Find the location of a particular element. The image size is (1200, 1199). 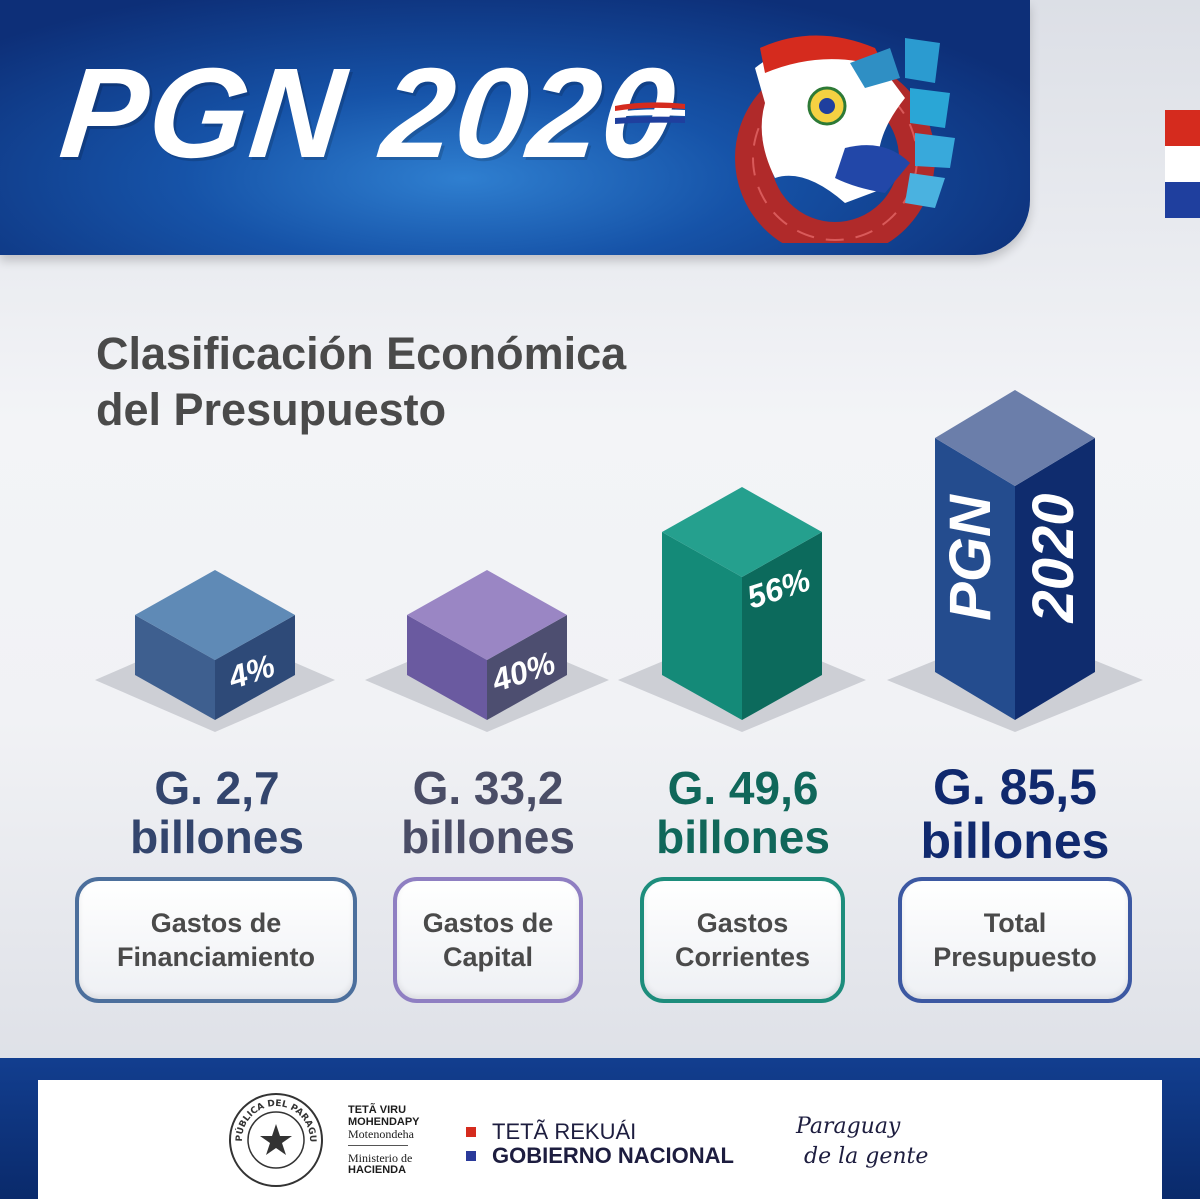

bar-unit-1: billones is located at coordinates (217, 837).